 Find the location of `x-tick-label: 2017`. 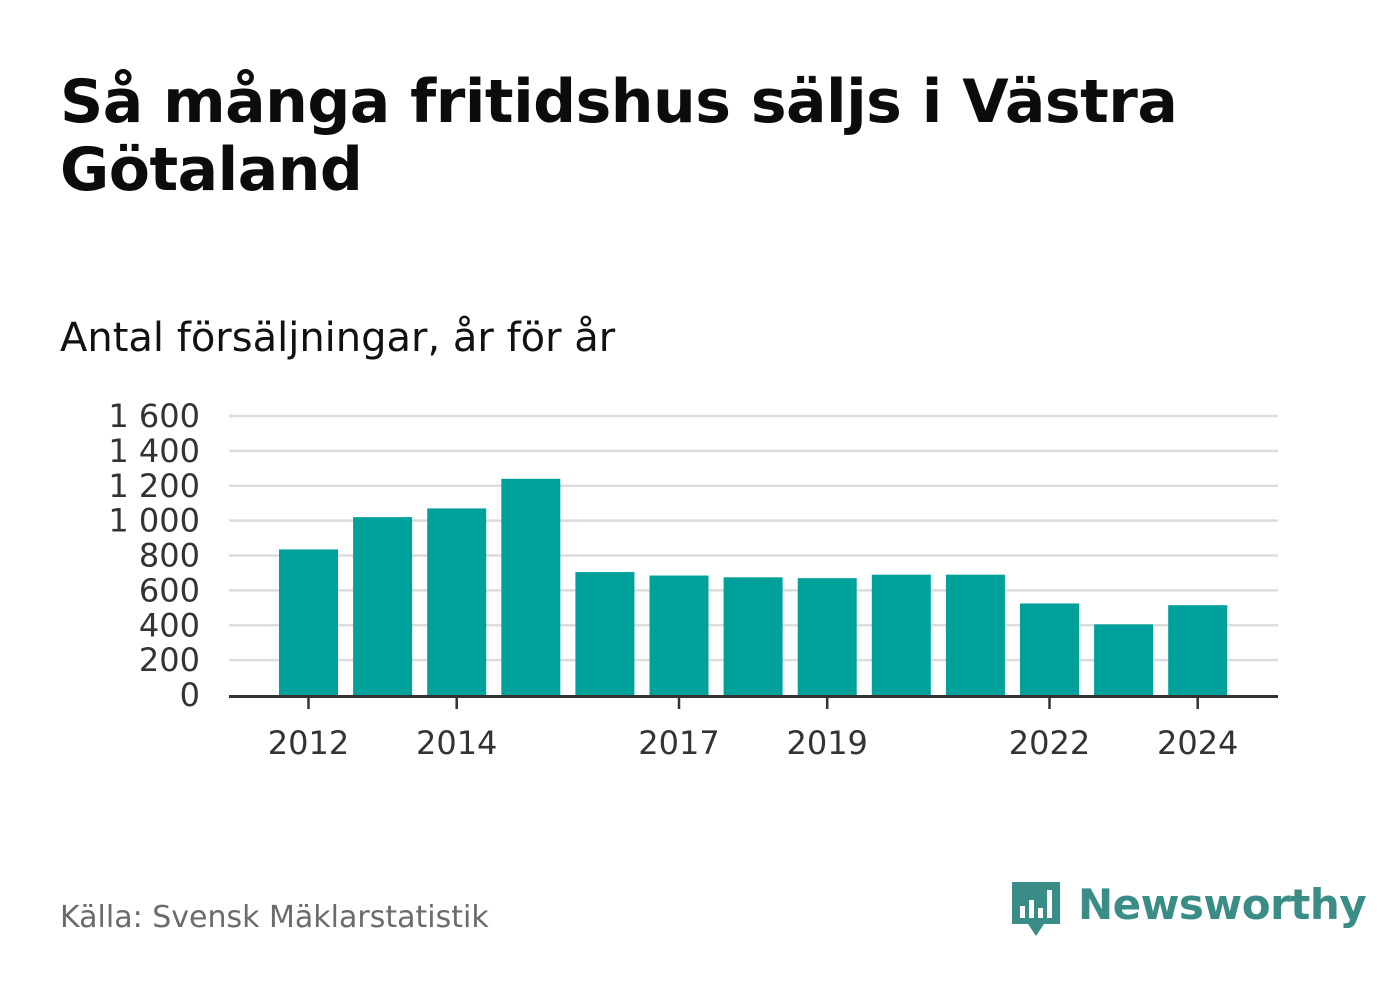

x-tick-label: 2017 is located at coordinates (678, 743).